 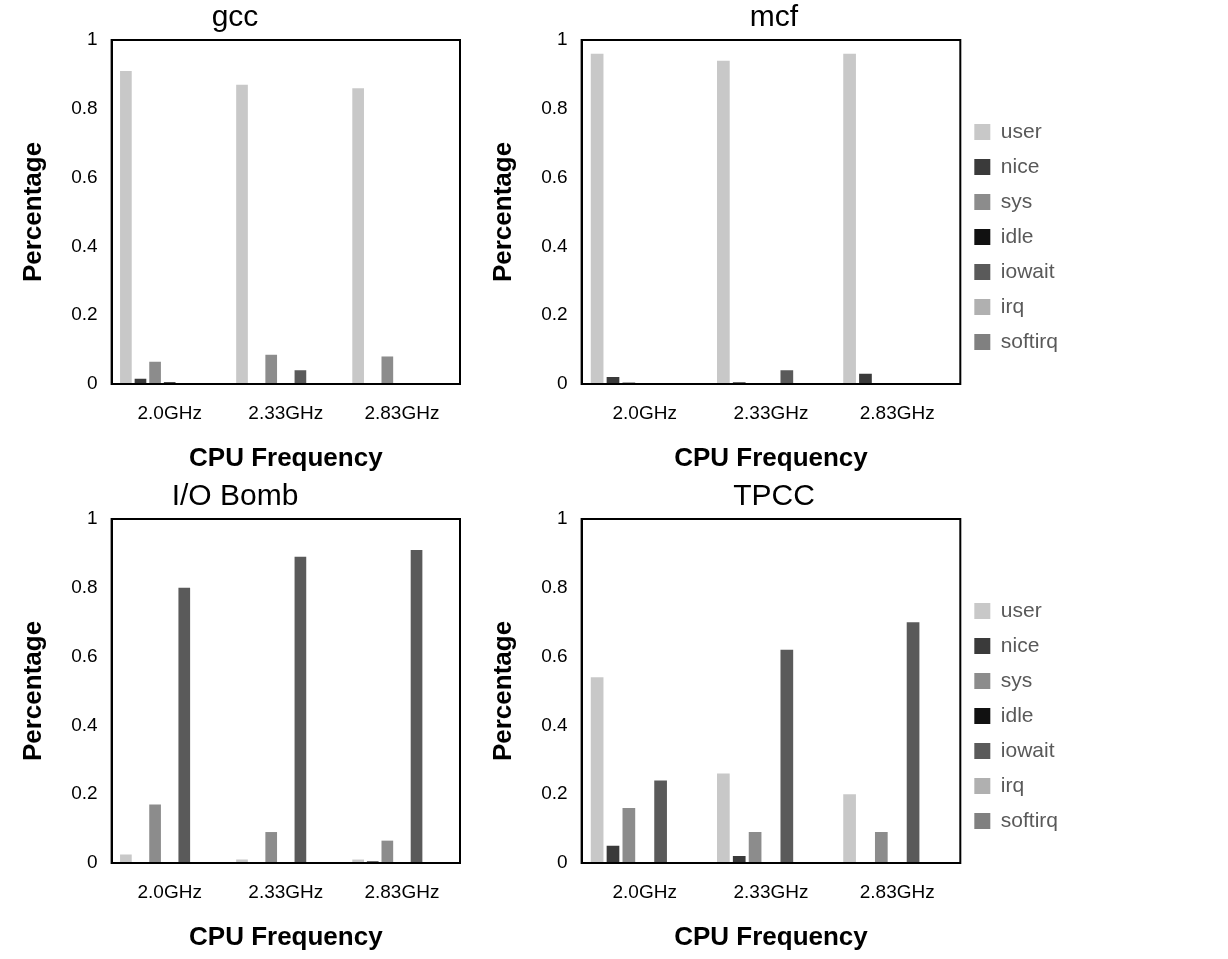 What do you see at coordinates (235, 495) in the screenshot?
I see `chart-title: I/O Bomb` at bounding box center [235, 495].